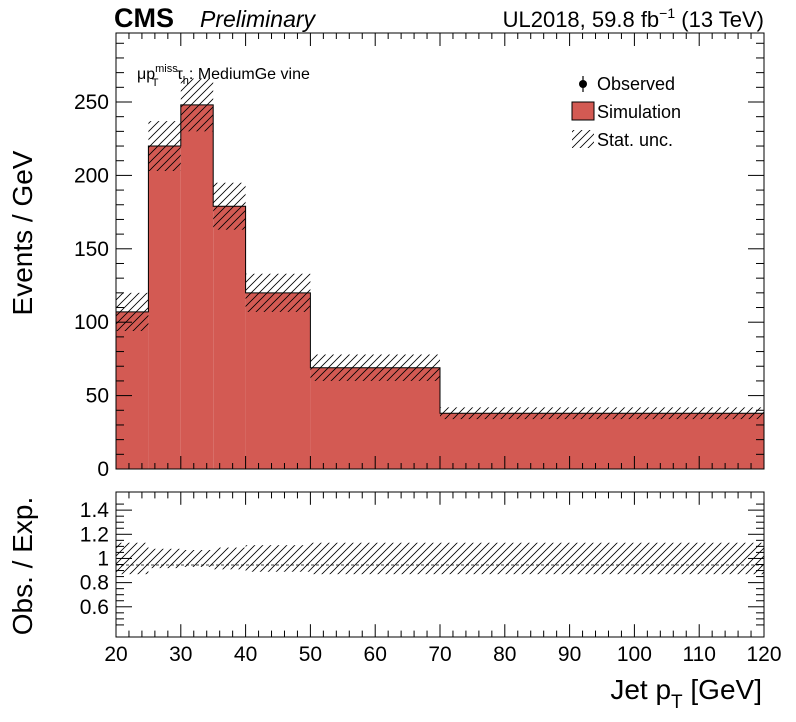 The image size is (796, 722). What do you see at coordinates (667, 13) in the screenshot?
I see `lumi-exponent: −1` at bounding box center [667, 13].